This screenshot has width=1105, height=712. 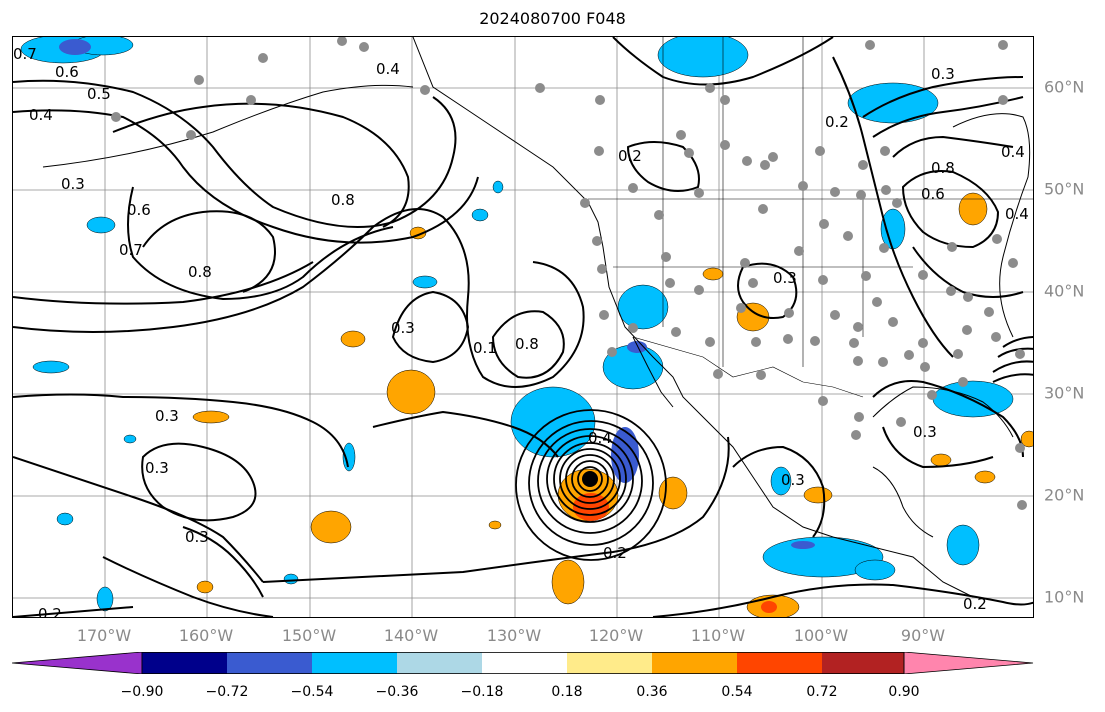 What do you see at coordinates (1064, 597) in the screenshot?
I see `lat-label: 10°N` at bounding box center [1064, 597].